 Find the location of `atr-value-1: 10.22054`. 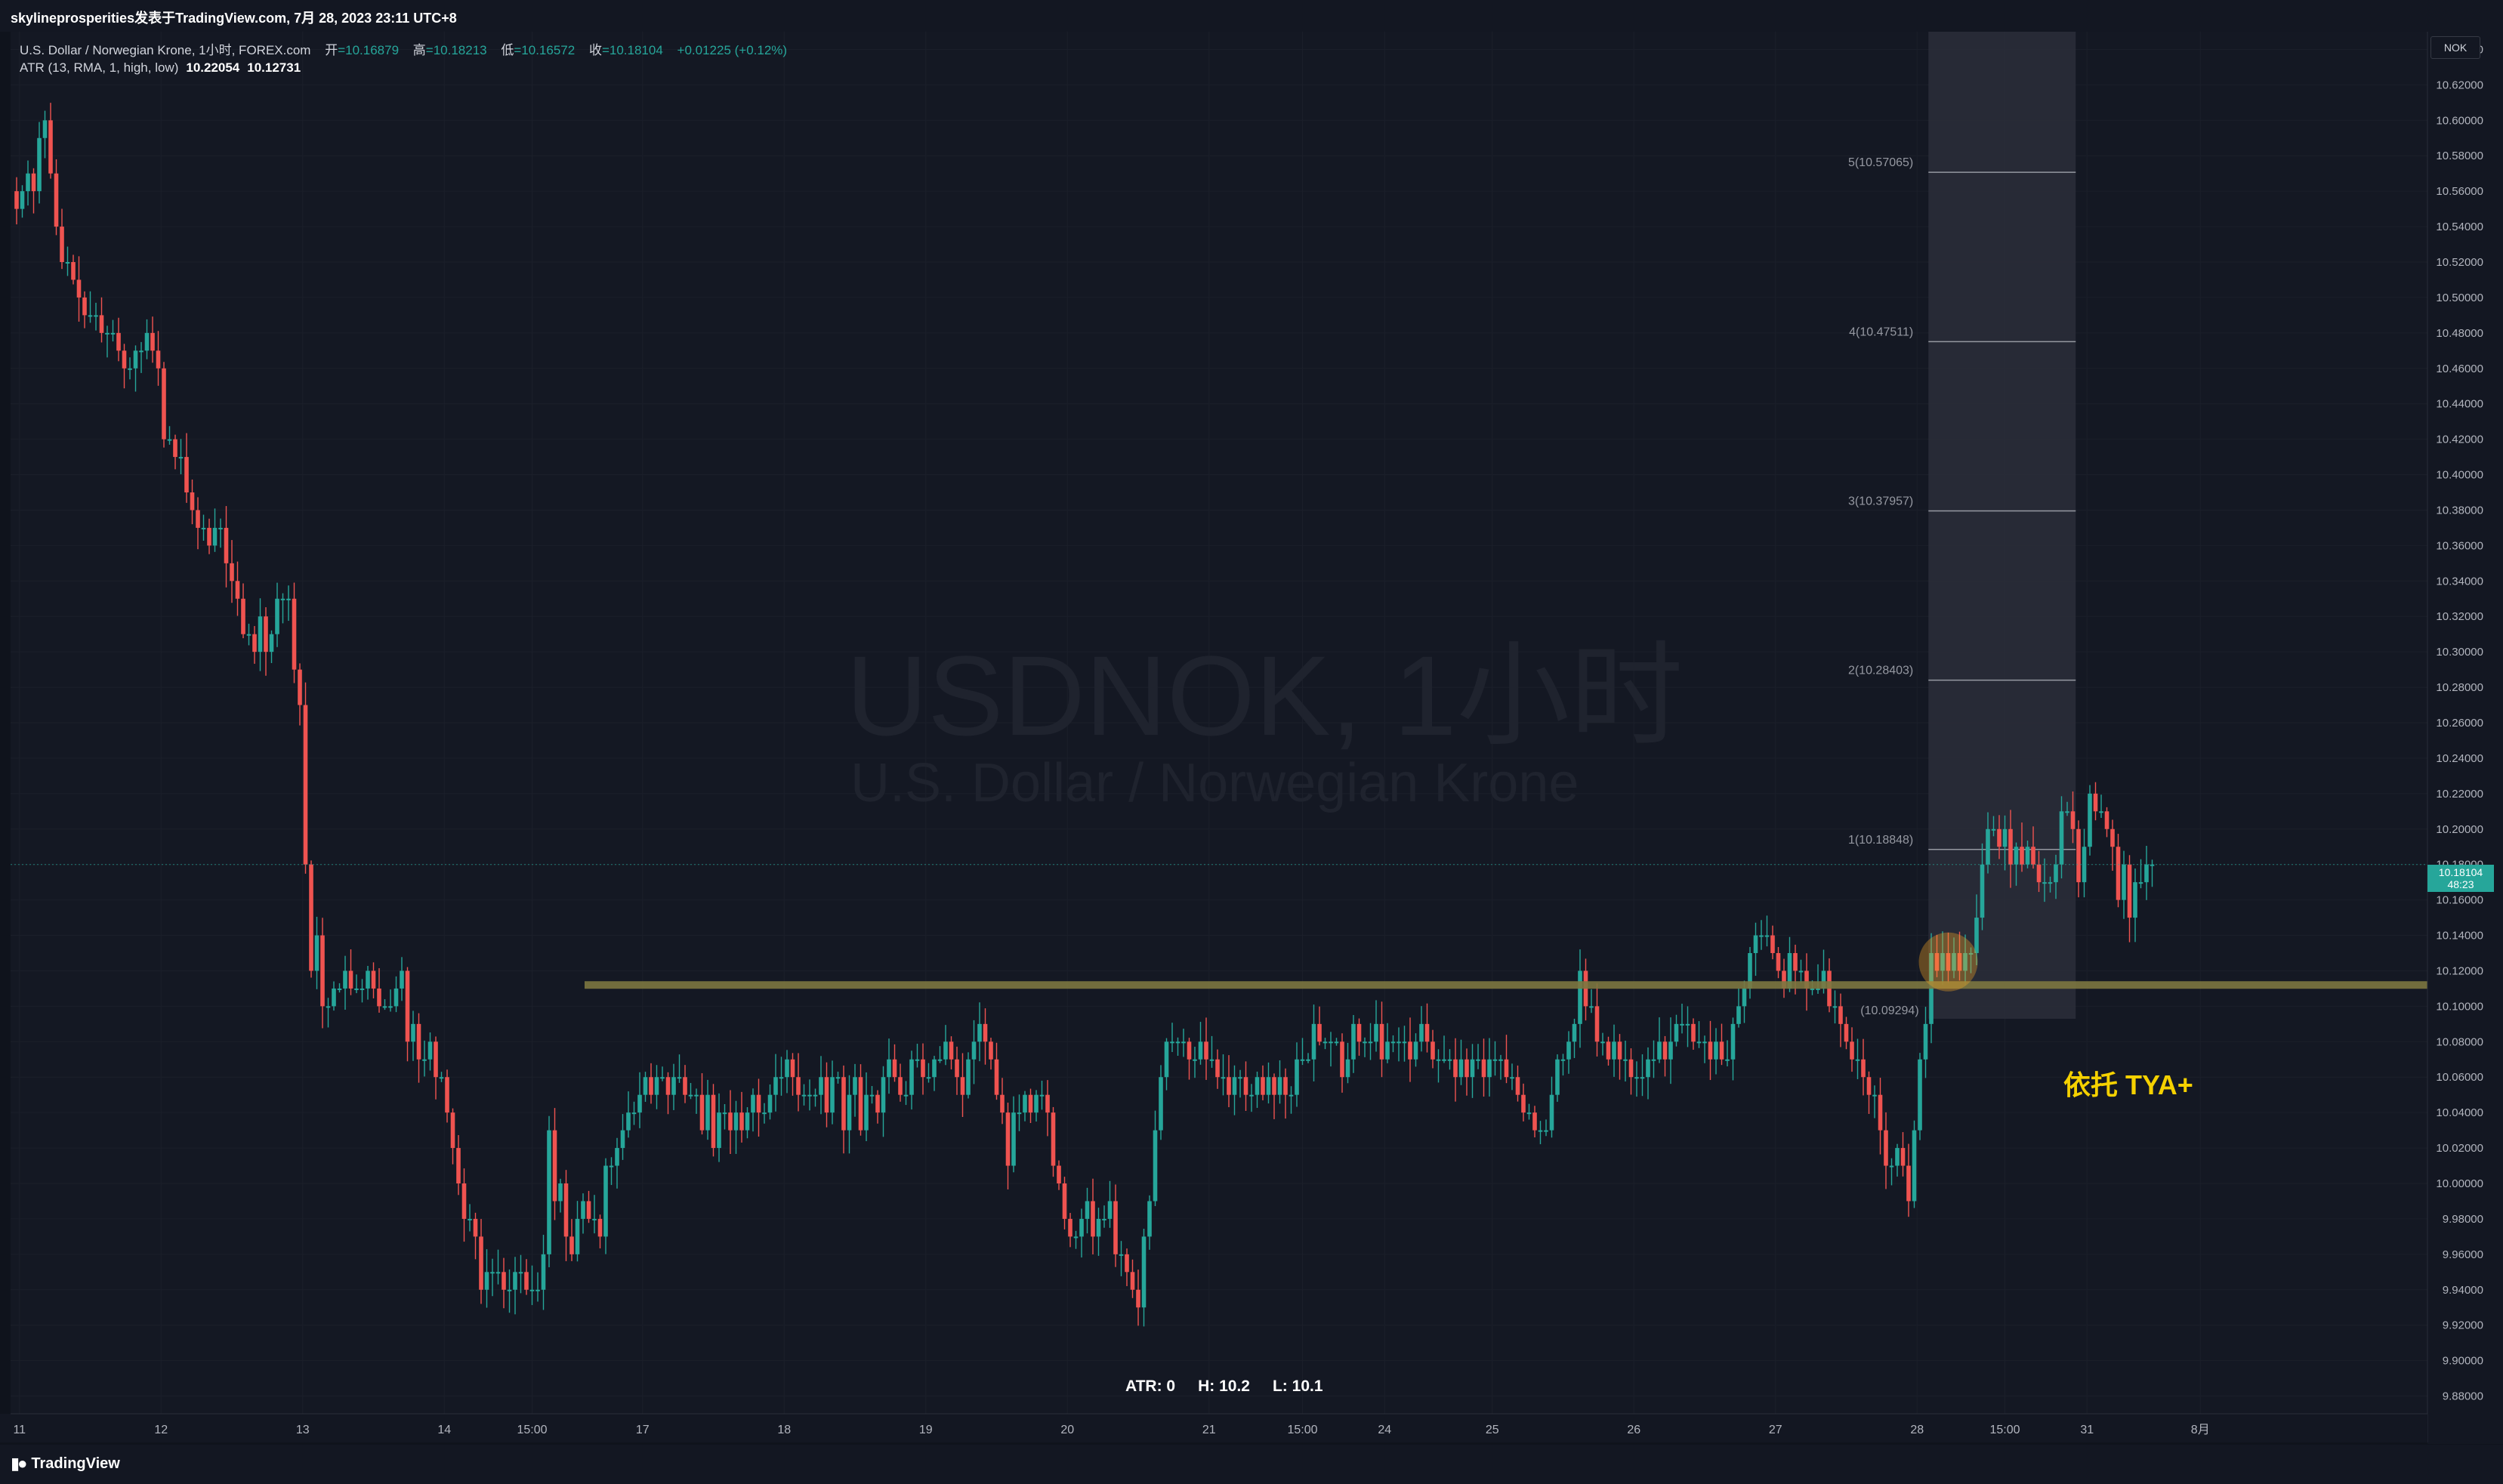

atr-value-1: 10.22054 is located at coordinates (213, 67).